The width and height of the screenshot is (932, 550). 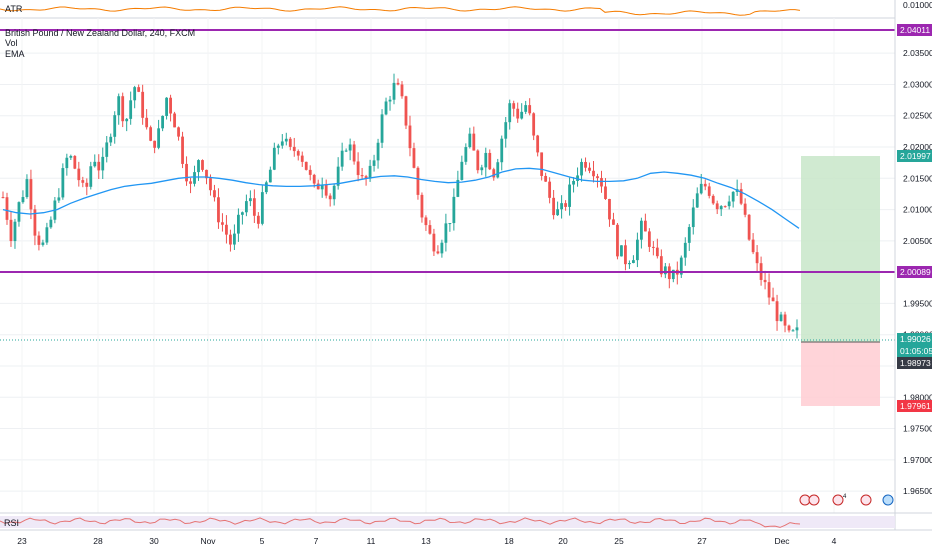 I want to click on time-tick-label: 23, so click(x=22, y=541).